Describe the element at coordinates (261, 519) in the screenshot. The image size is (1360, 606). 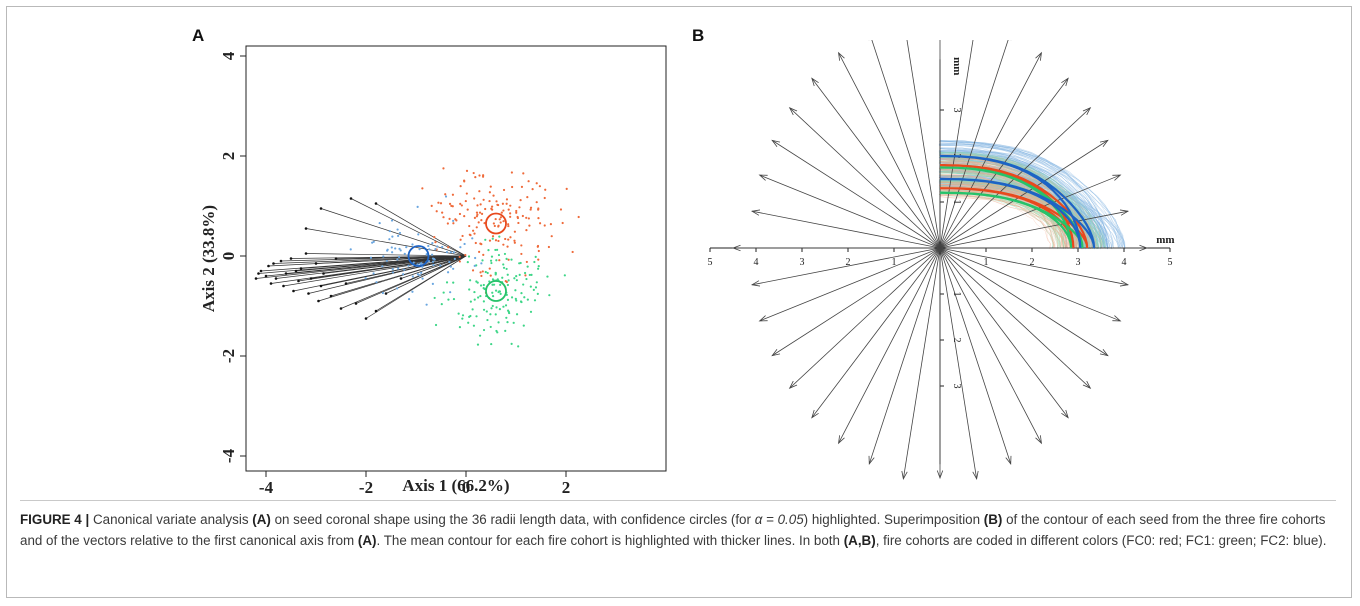
I see `caption-ref-a: (A)` at that location.